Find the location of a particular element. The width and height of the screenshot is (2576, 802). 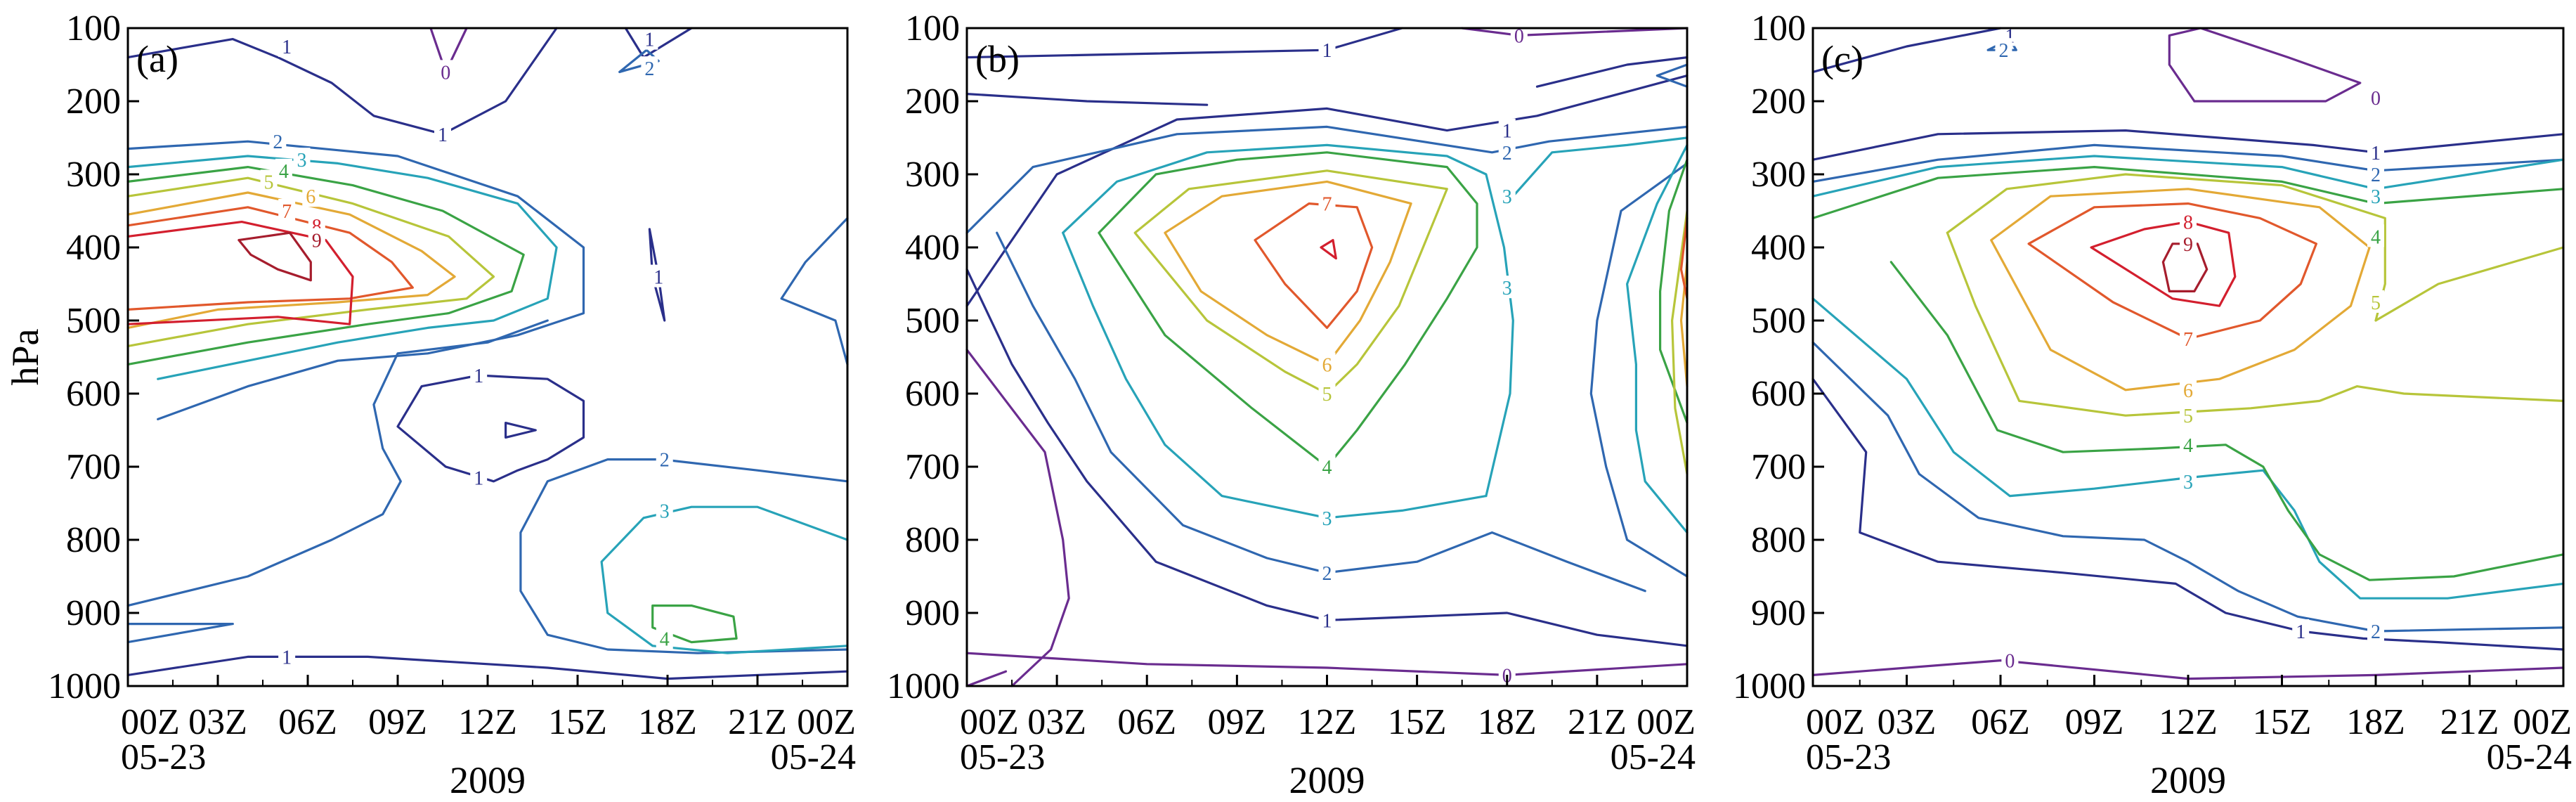

panel-label: (c) is located at coordinates (1842, 59).